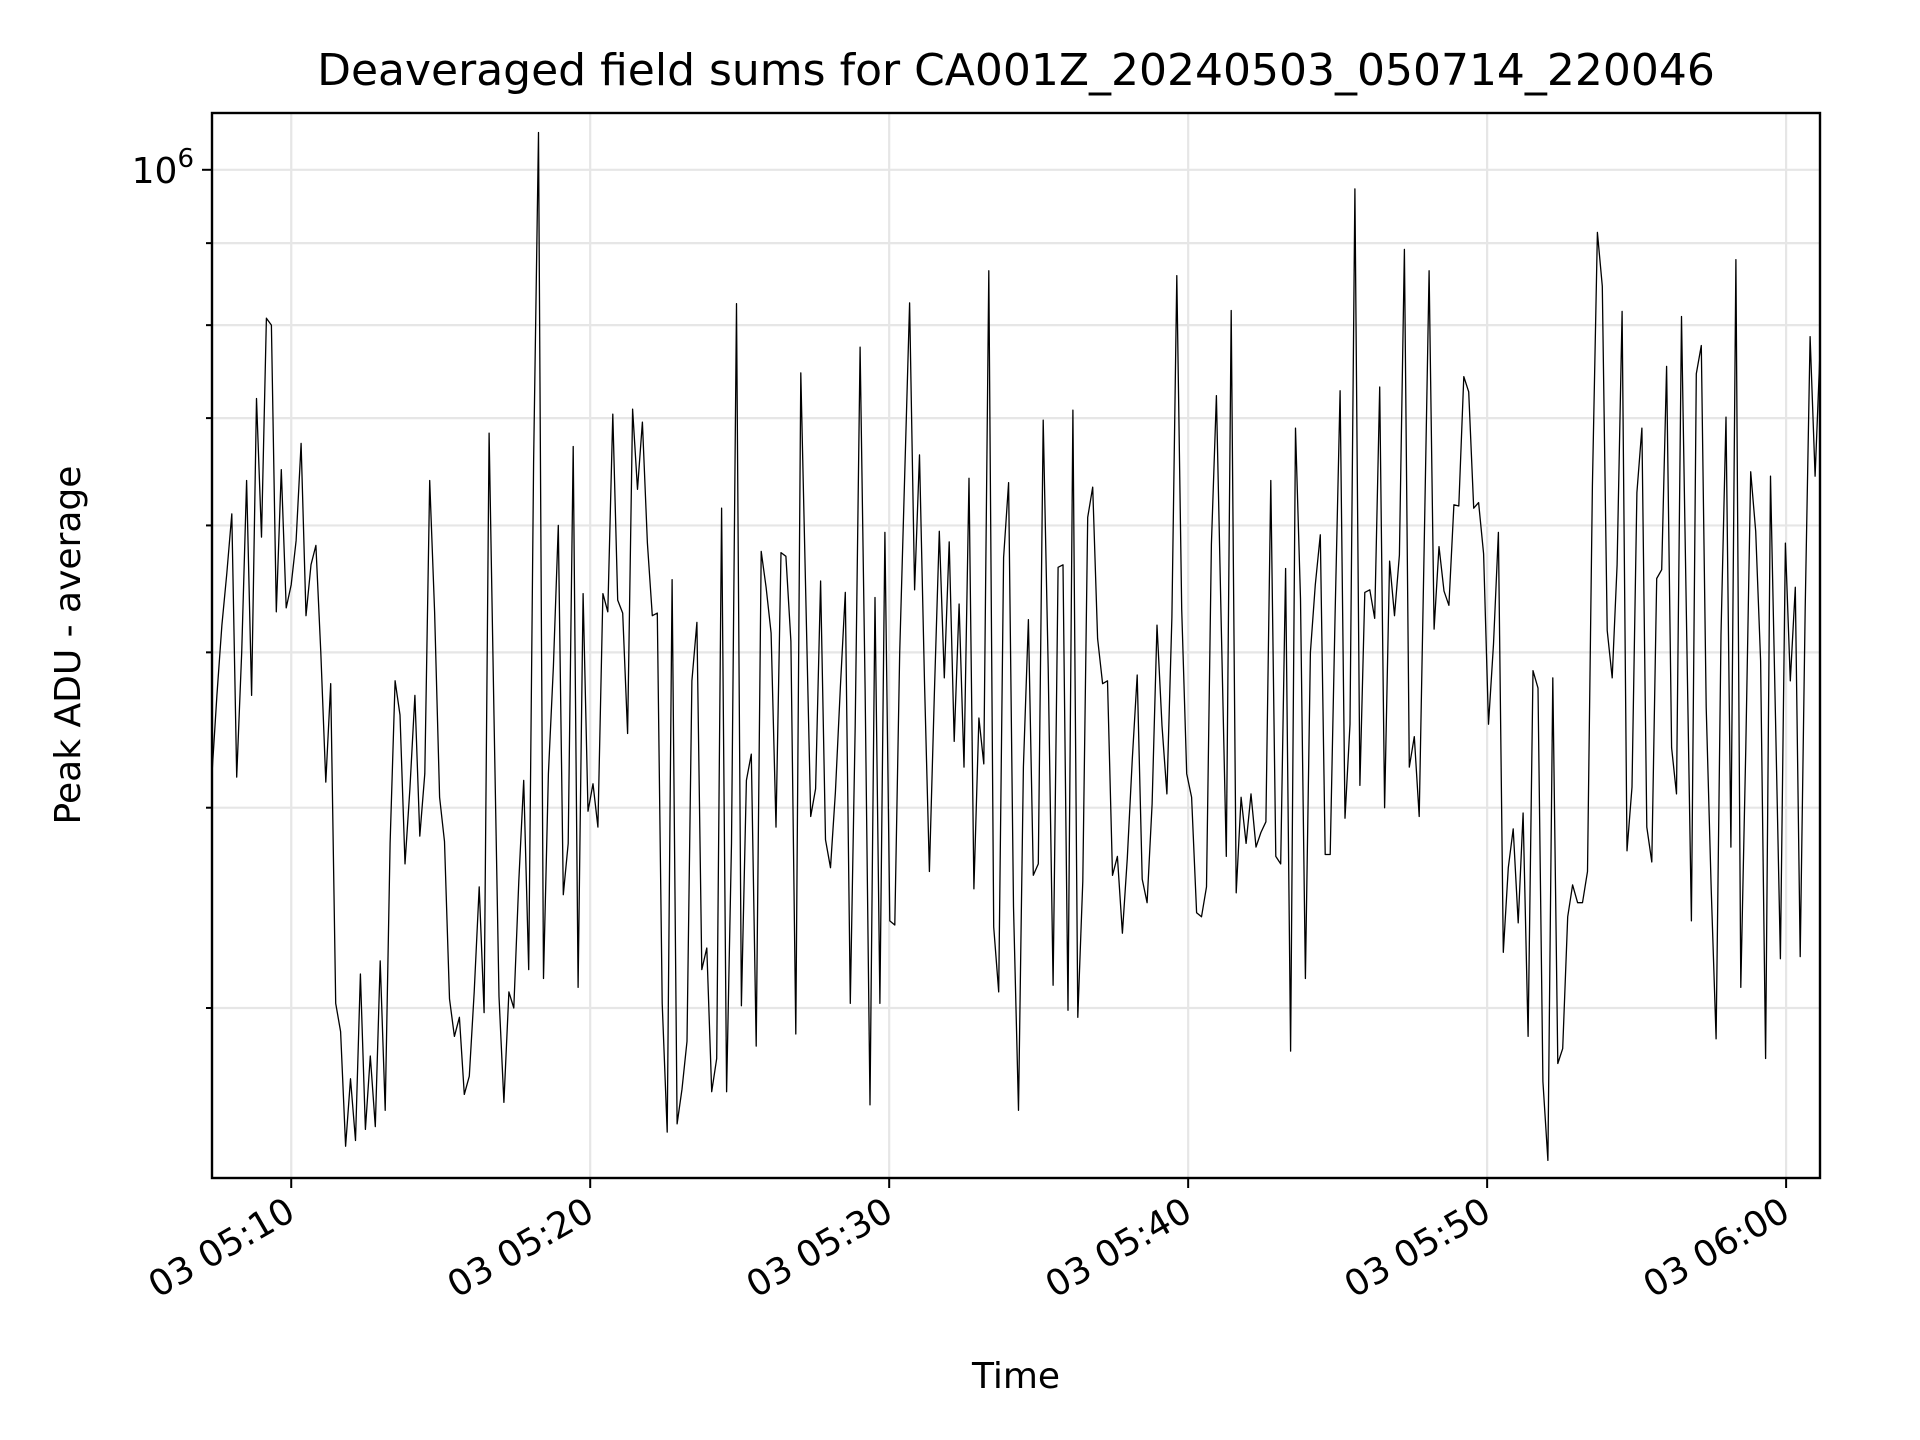 The height and width of the screenshot is (1440, 1920). I want to click on y-tick-label: 106, so click(163, 168).